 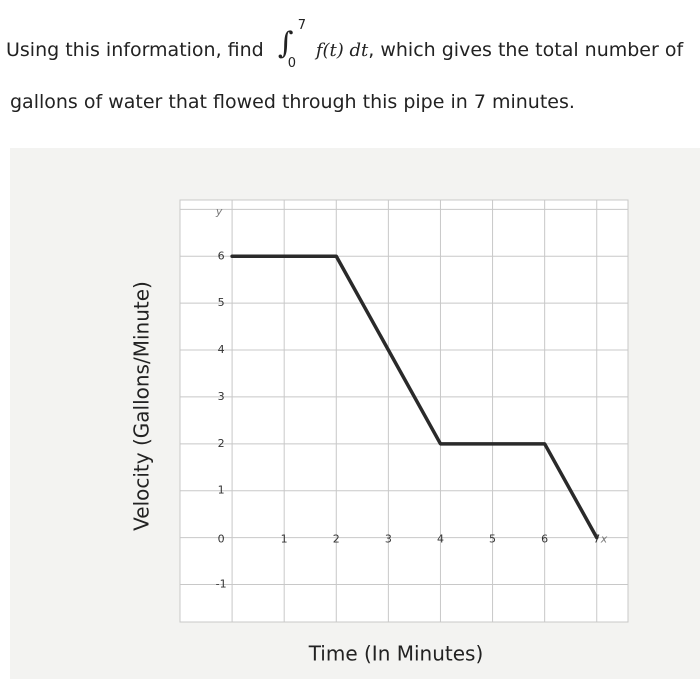 What do you see at coordinates (219, 211) in the screenshot?
I see `y-axis-letter: y` at bounding box center [219, 211].